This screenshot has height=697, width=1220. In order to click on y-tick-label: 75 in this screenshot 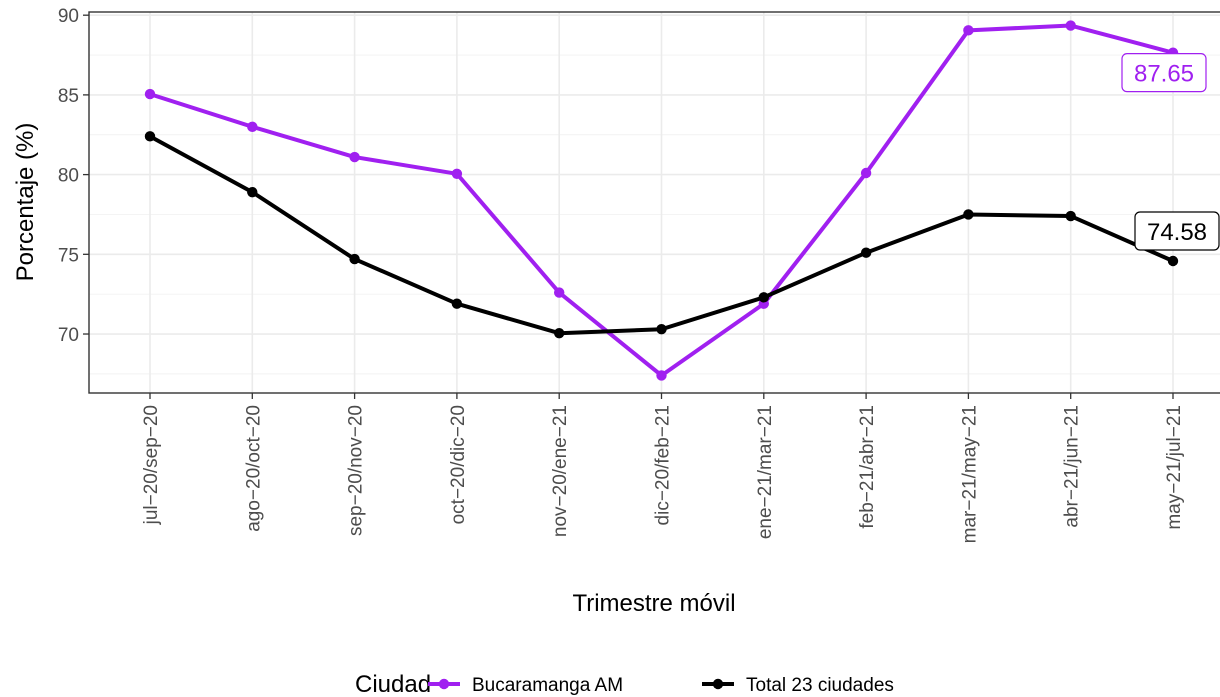, I will do `click(68, 255)`.